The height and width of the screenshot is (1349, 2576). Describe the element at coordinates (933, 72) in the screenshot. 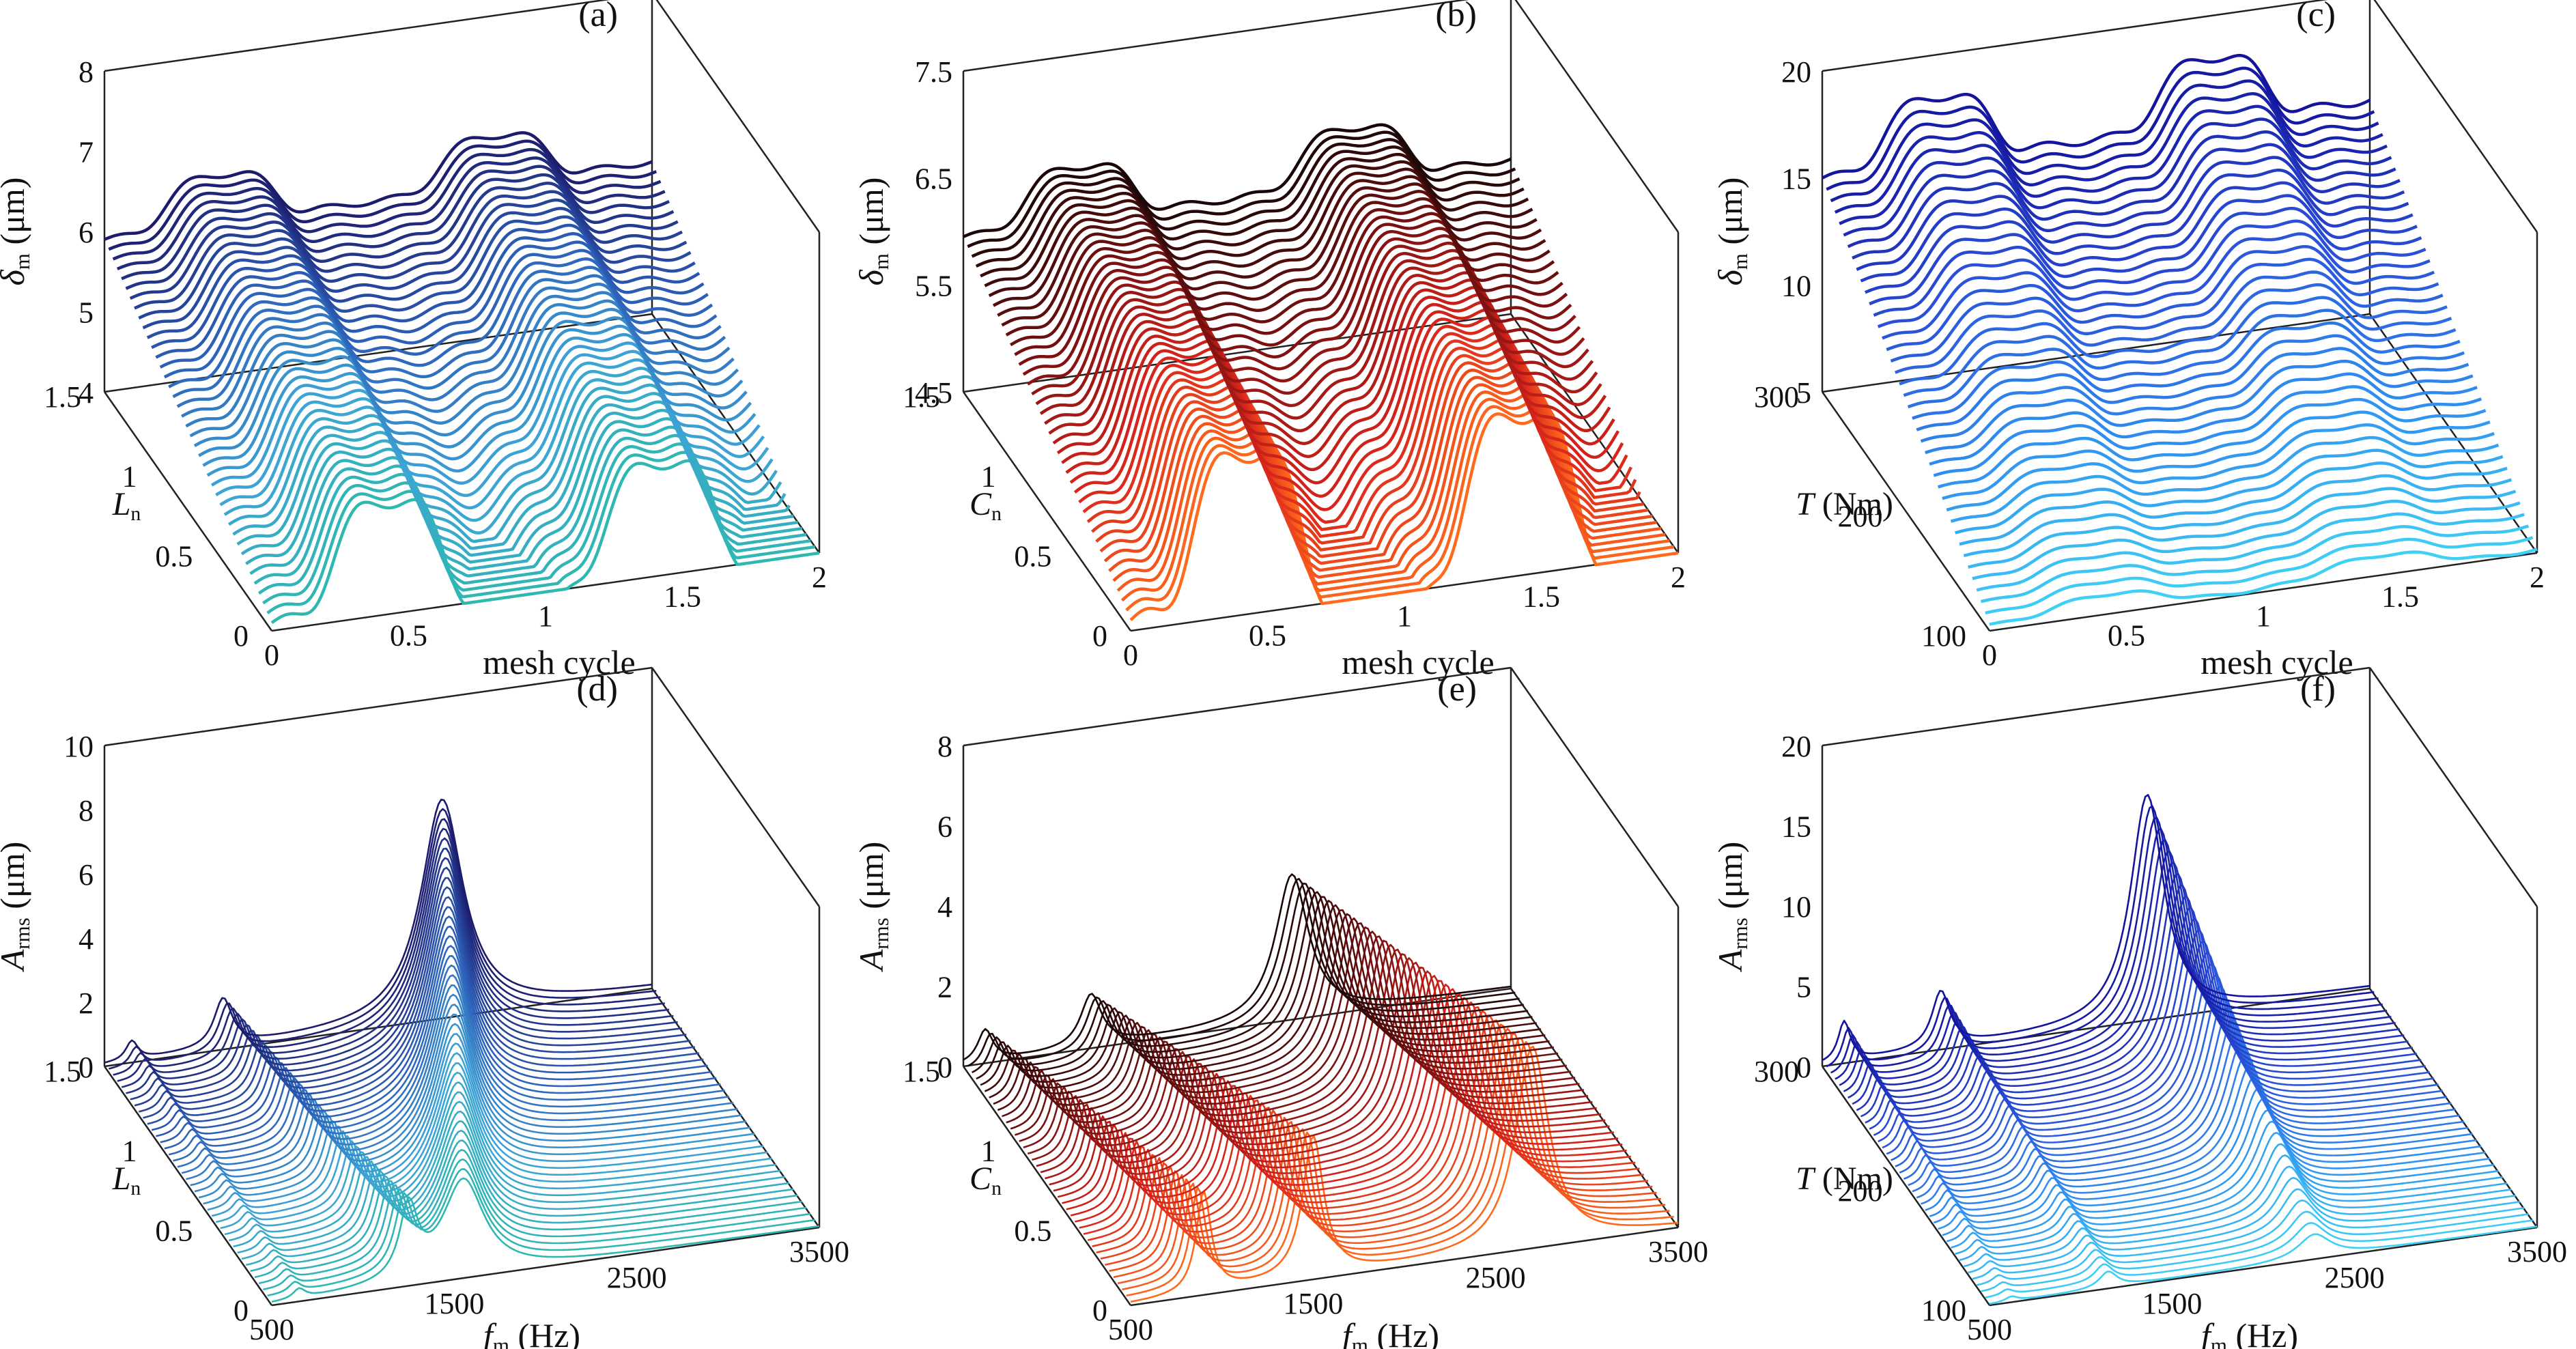

I see `z-tick-label: 7.5` at that location.